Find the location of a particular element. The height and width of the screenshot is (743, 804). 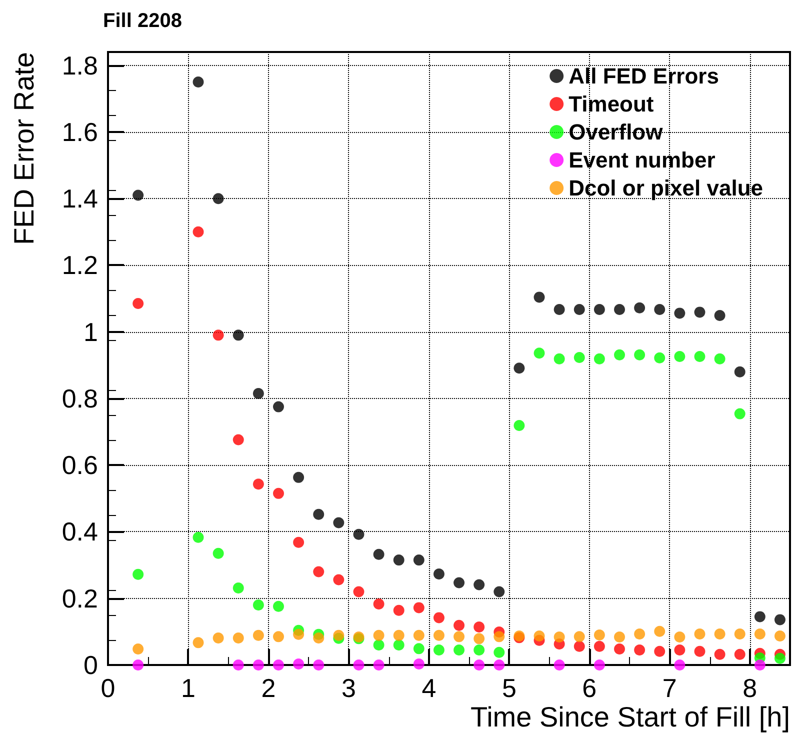

y-tick-label: 0.8 is located at coordinates (80, 398).